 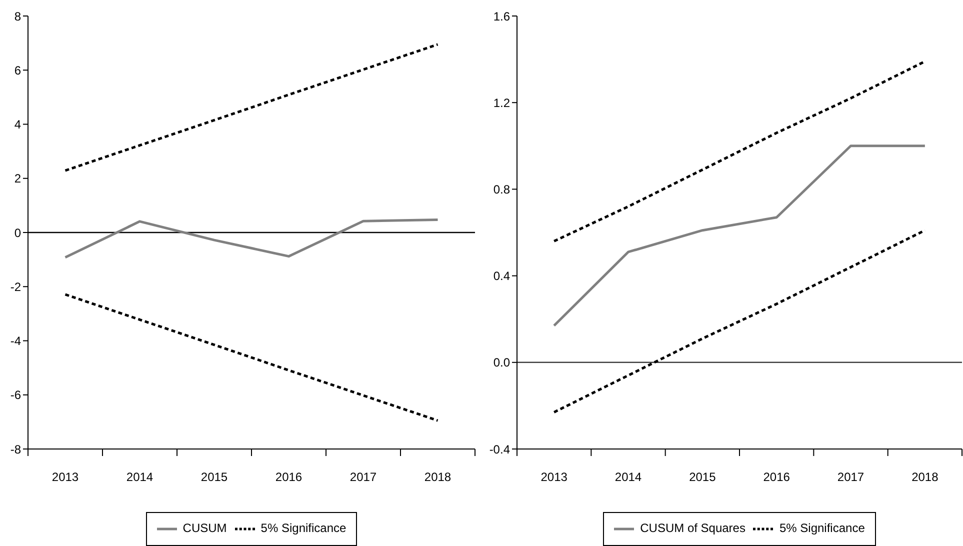 I want to click on y-tick-label: 6, so click(x=18, y=70).